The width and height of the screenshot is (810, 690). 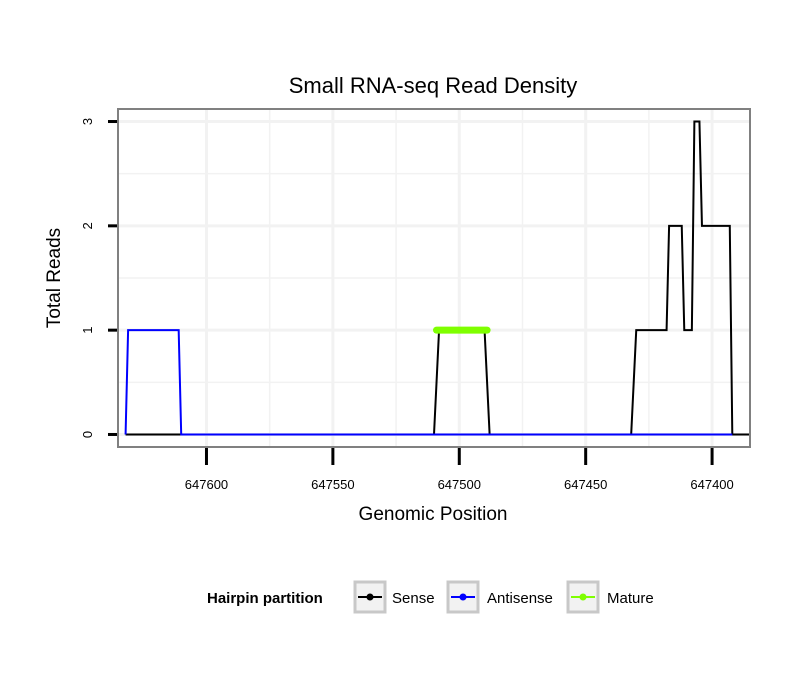 What do you see at coordinates (206, 484) in the screenshot?
I see `x-tick-label-0: 647600` at bounding box center [206, 484].